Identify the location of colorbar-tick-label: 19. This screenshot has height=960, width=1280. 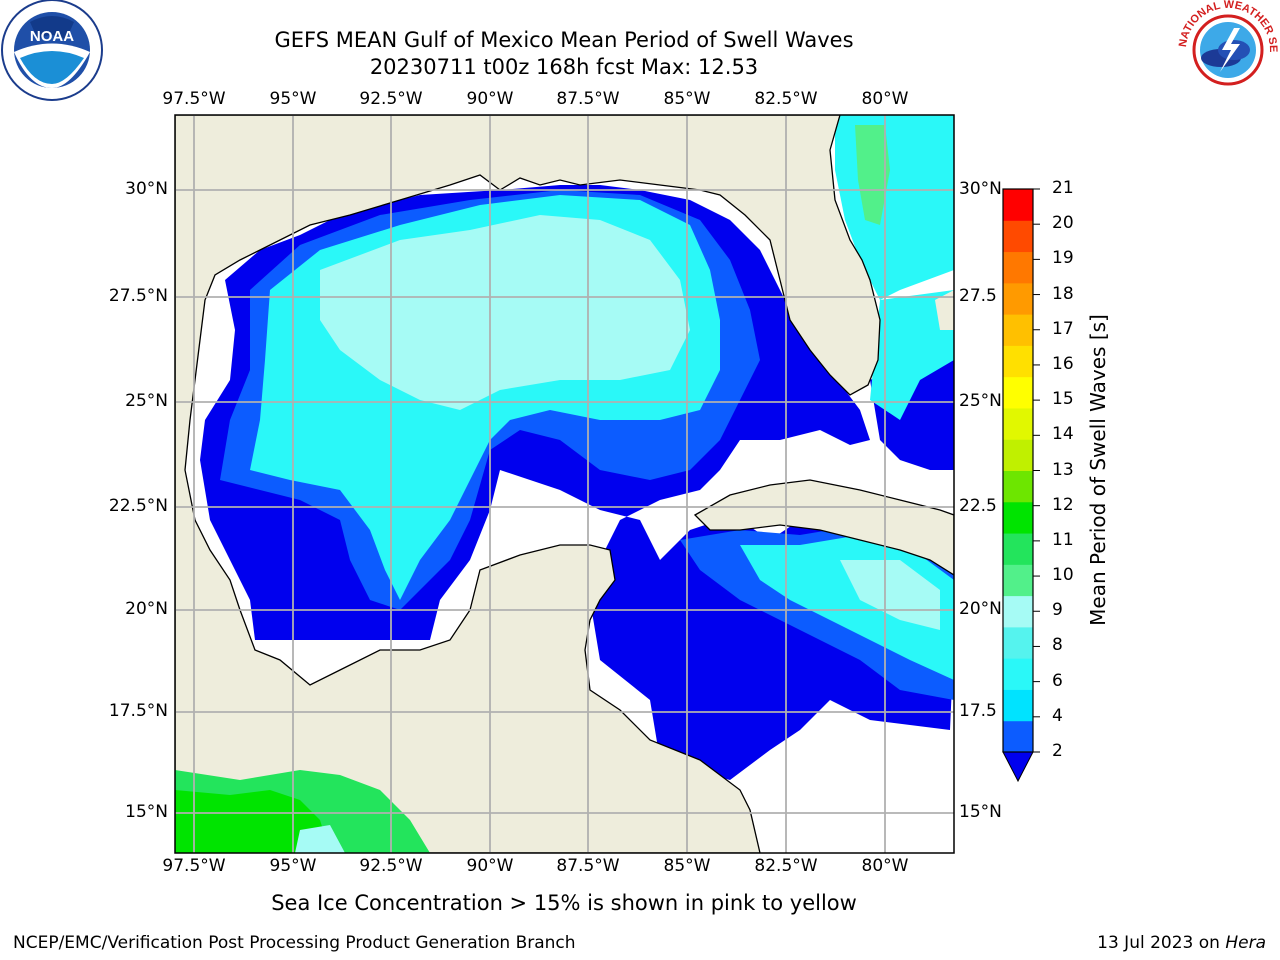
(1063, 258).